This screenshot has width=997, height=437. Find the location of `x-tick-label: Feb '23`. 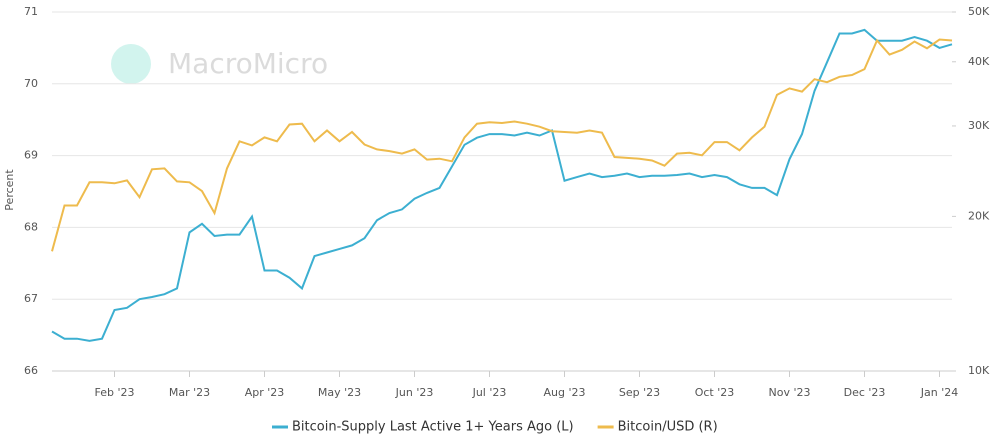

x-tick-label: Feb '23 is located at coordinates (115, 392).